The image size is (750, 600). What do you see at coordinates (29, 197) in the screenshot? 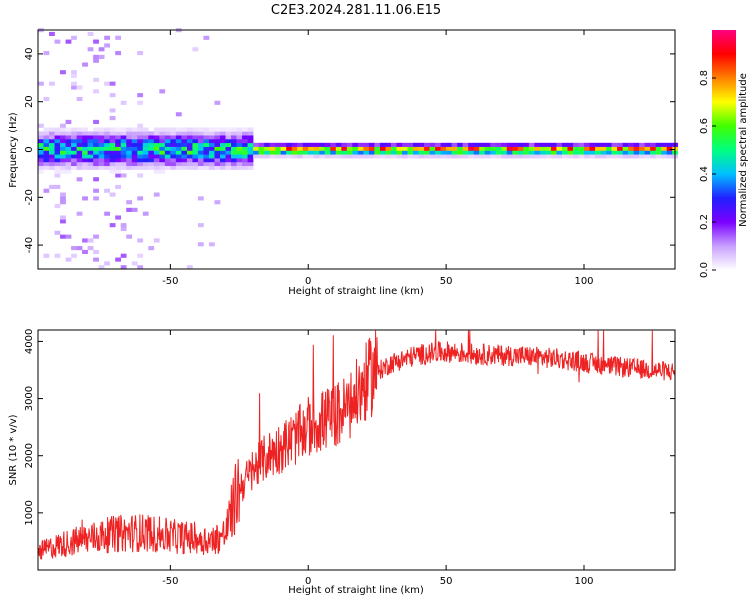
I see `y-tick-label: -20` at bounding box center [29, 197].